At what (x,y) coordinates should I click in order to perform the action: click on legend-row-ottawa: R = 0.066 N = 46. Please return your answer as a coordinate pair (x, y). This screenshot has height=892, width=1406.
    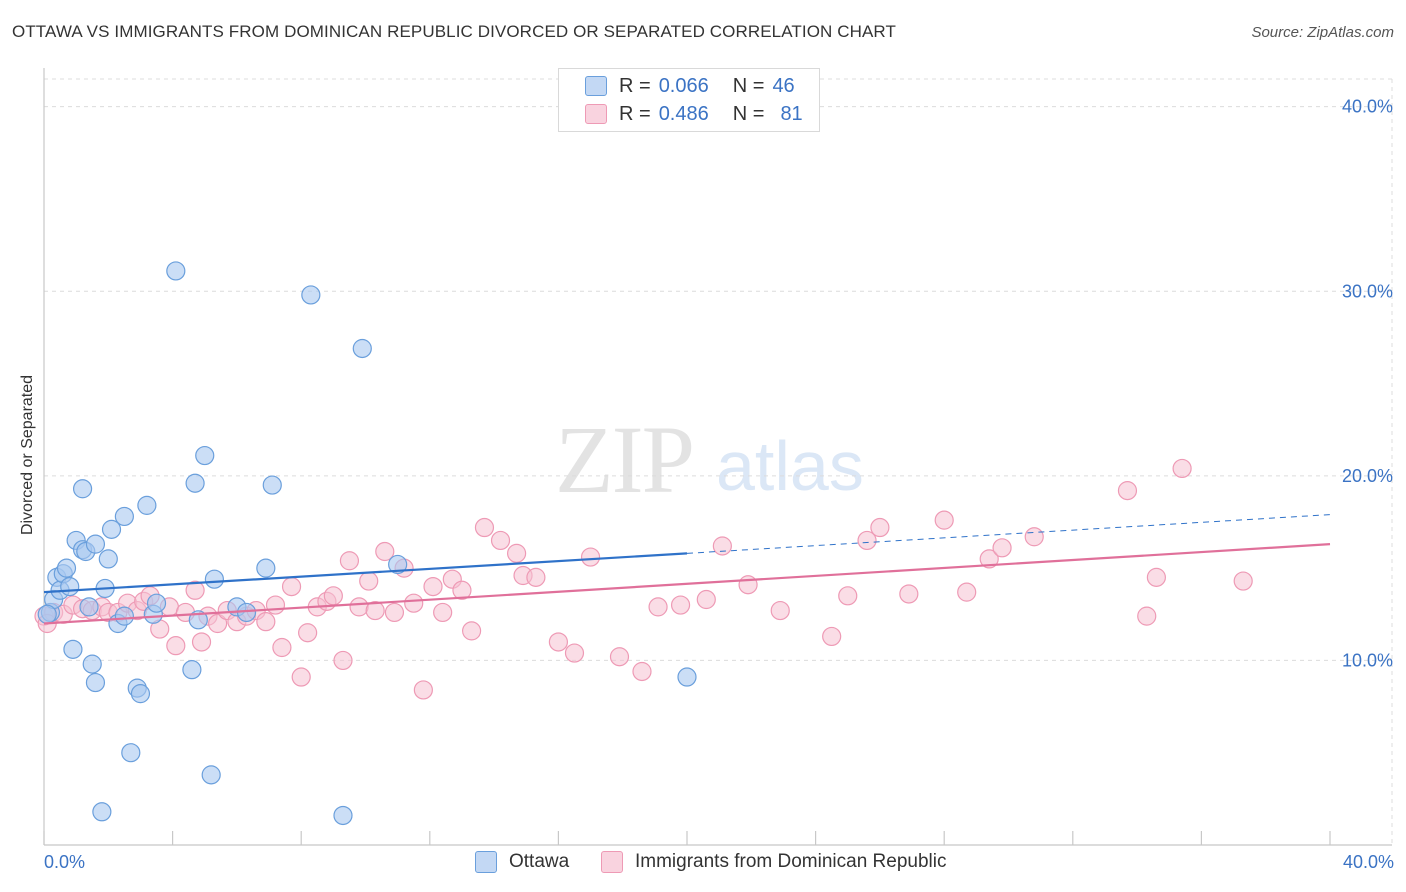
    Looking at the image, I should click on (690, 86).